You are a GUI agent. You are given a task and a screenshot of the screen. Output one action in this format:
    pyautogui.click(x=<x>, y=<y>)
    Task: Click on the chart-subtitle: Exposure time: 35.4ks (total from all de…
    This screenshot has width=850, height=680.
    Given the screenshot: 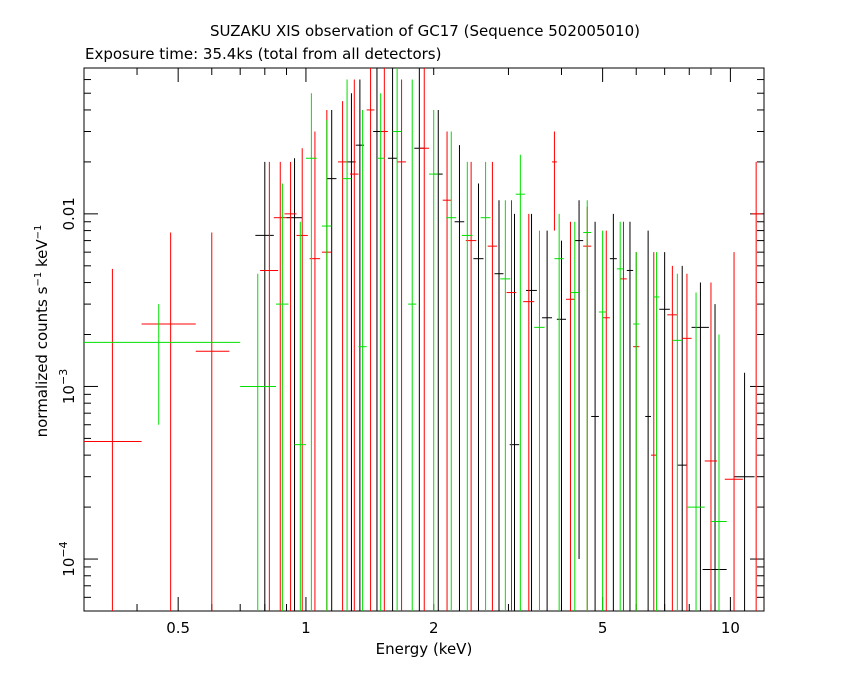 What is the action you would take?
    pyautogui.click(x=263, y=54)
    